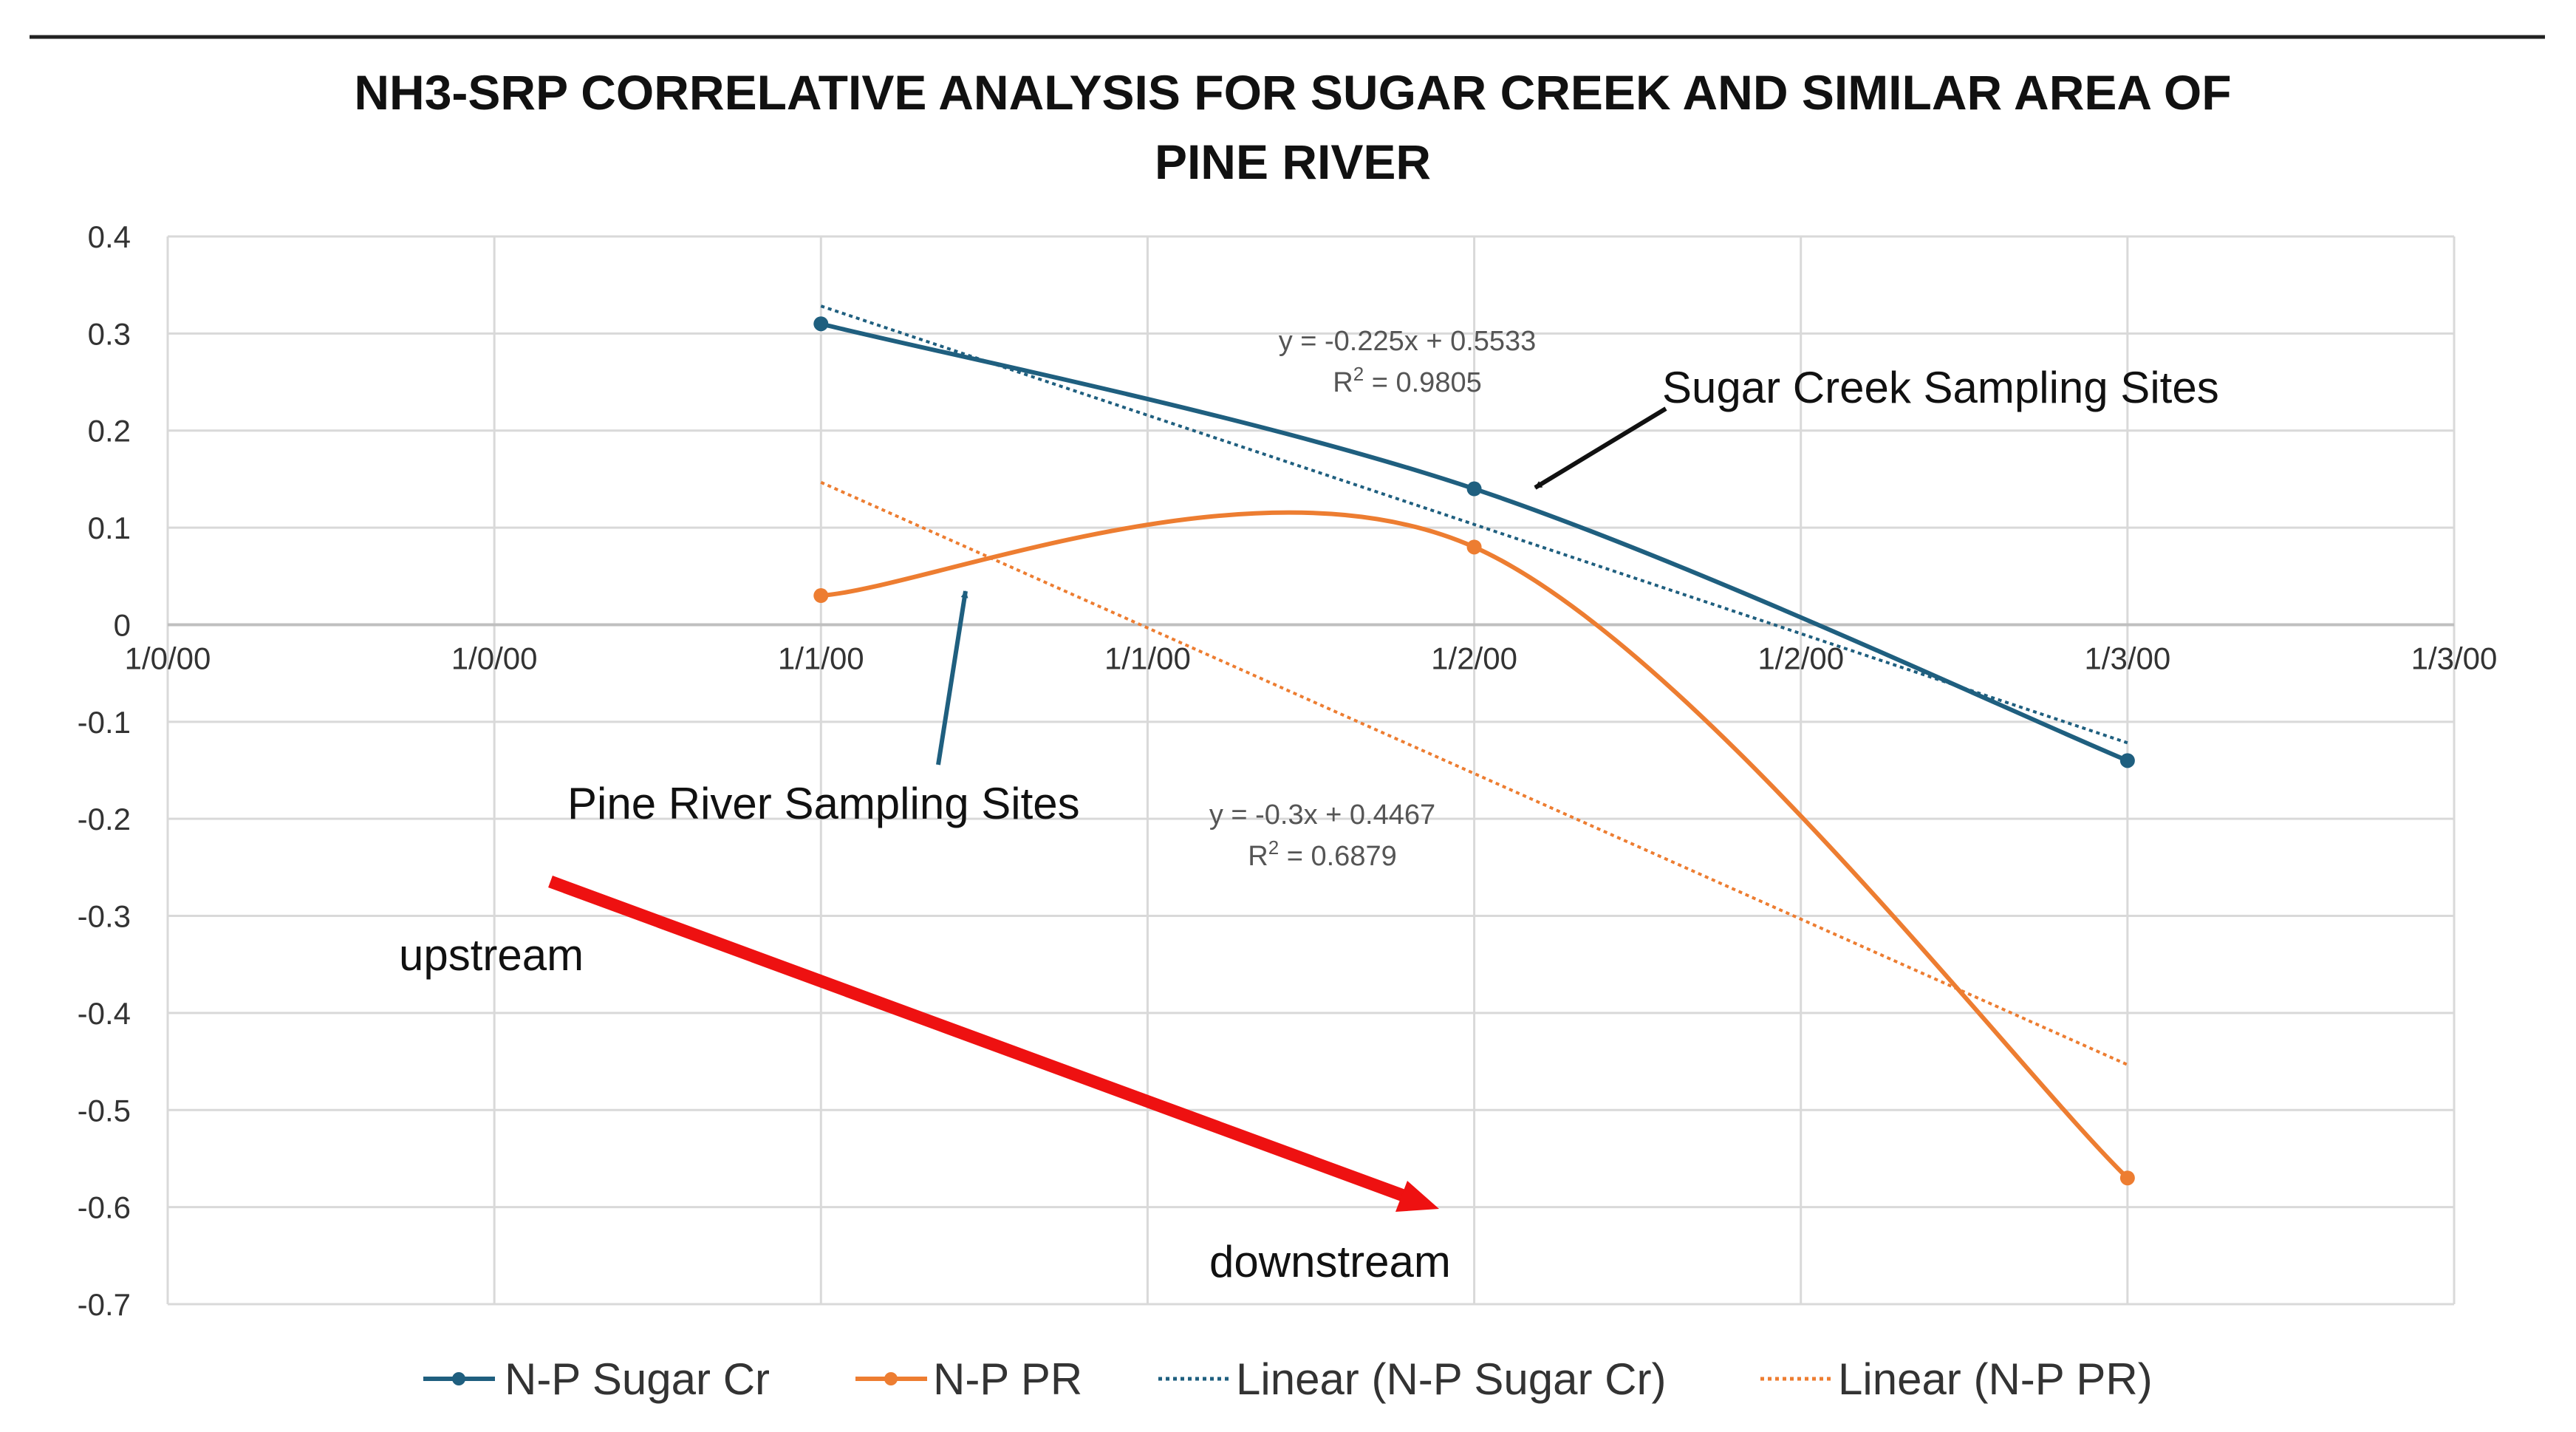  What do you see at coordinates (1322, 815) in the screenshot?
I see `pr-trend-equation: y = -0.3x + 0.4467` at bounding box center [1322, 815].